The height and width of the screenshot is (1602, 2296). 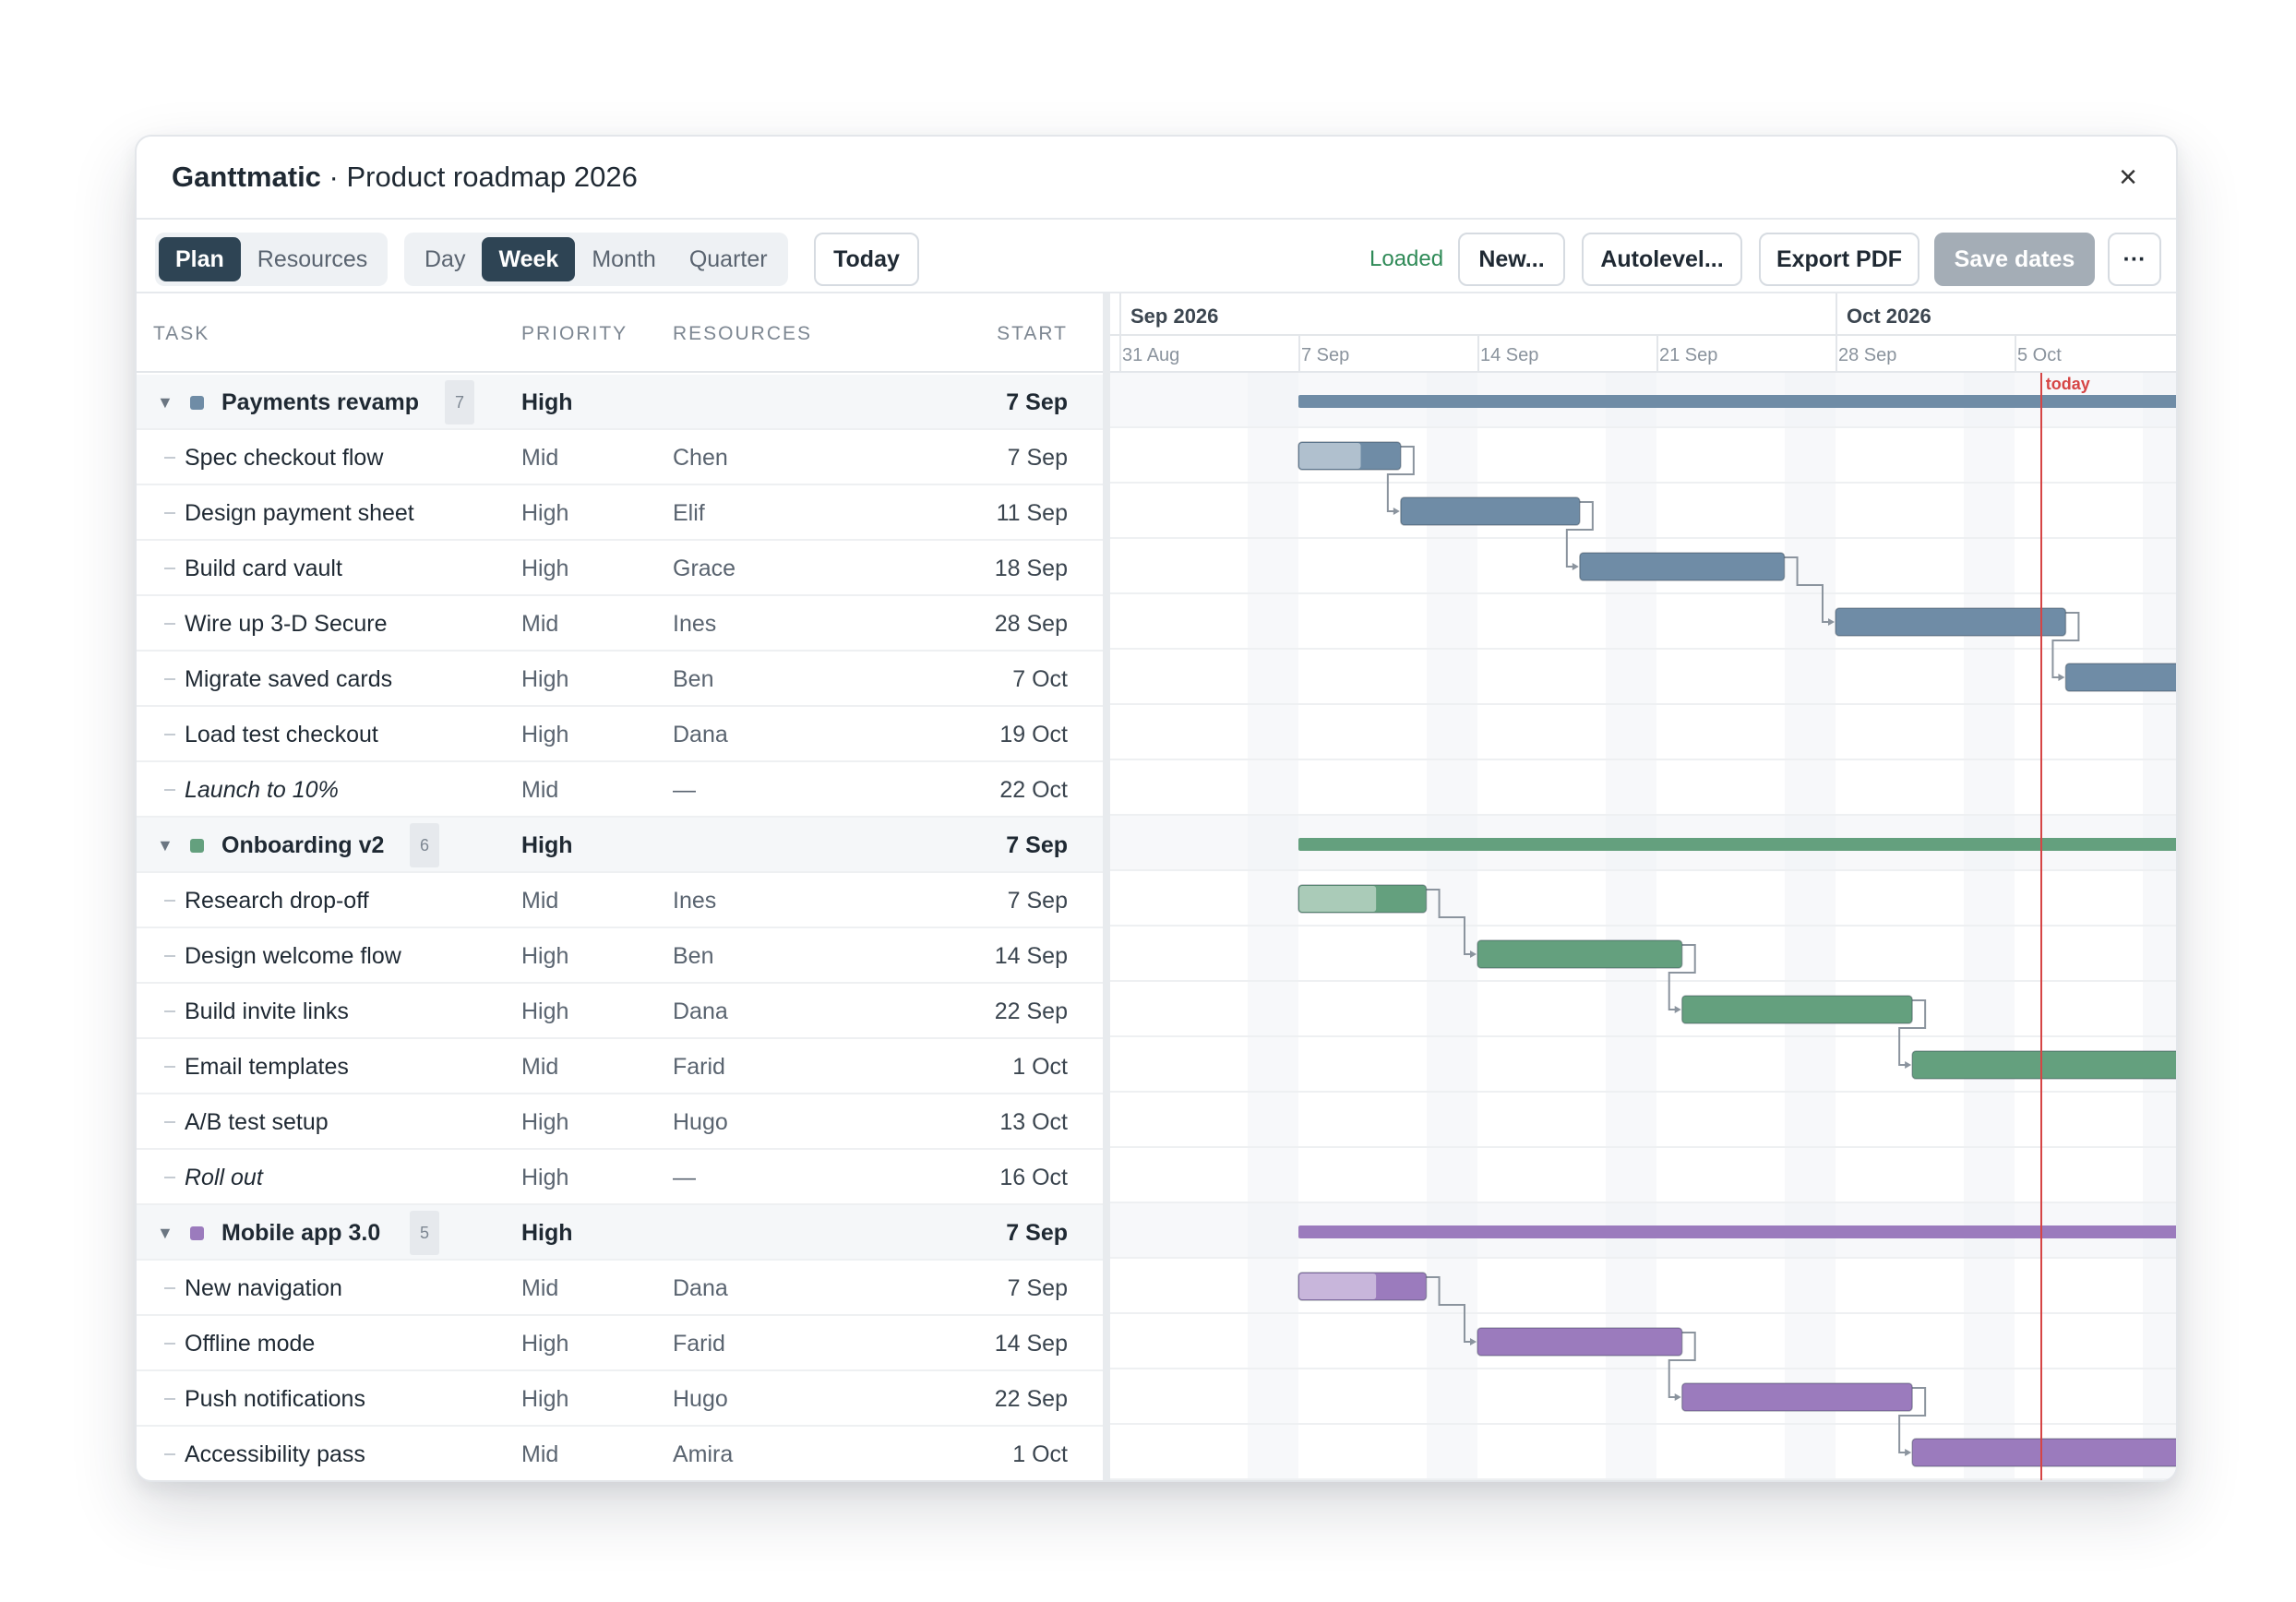 I want to click on col-task: TASK, so click(x=181, y=333).